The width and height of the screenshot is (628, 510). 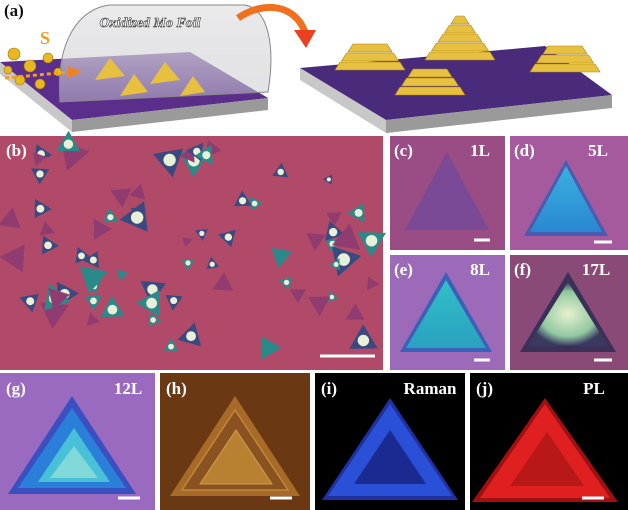 I want to click on mode-label: PL, so click(x=594, y=388).